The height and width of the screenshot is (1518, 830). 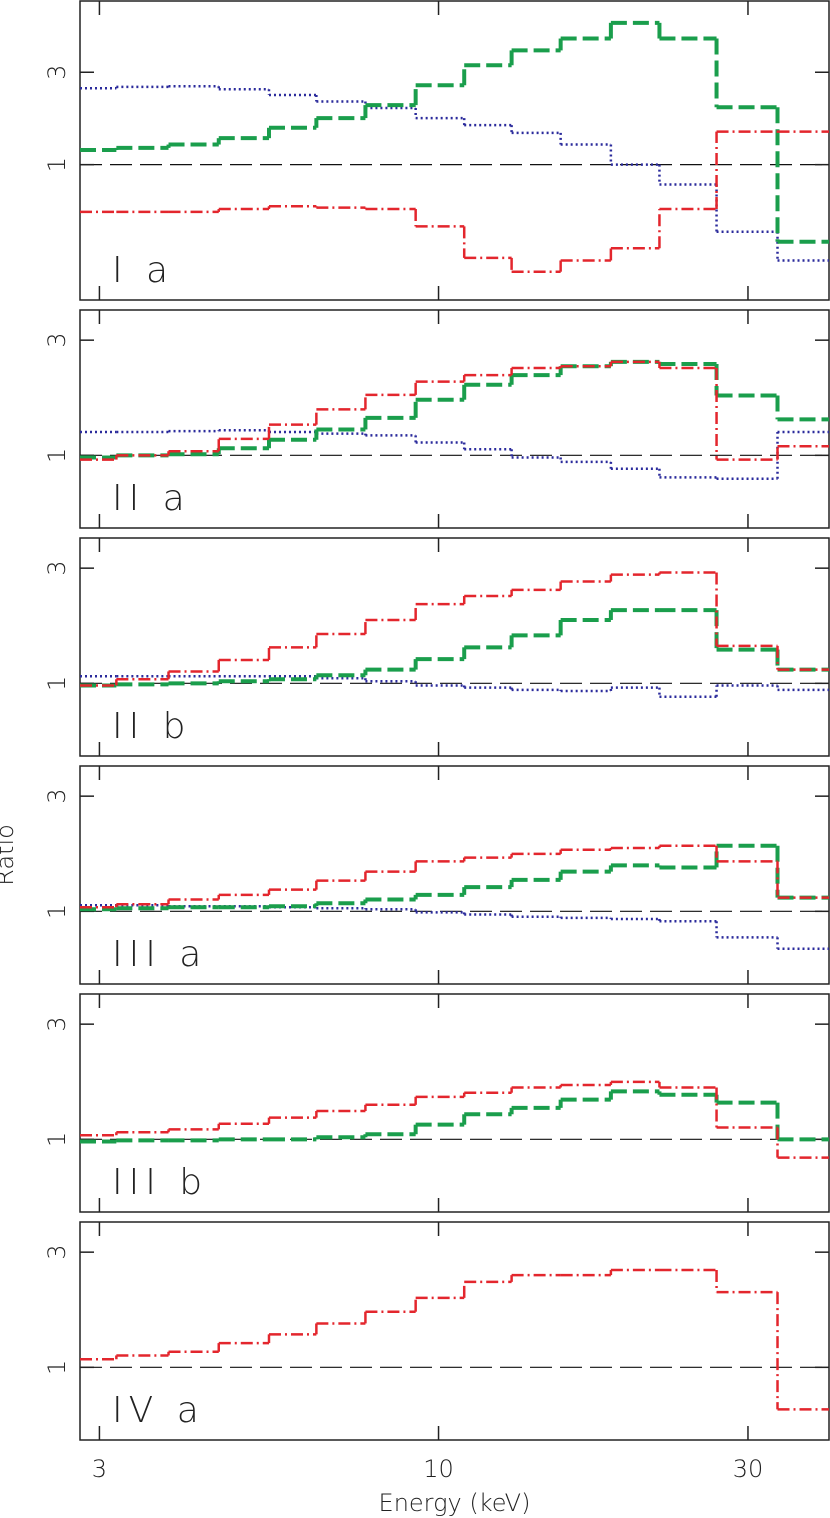 I want to click on x-tick-label: 10, so click(x=438, y=1469).